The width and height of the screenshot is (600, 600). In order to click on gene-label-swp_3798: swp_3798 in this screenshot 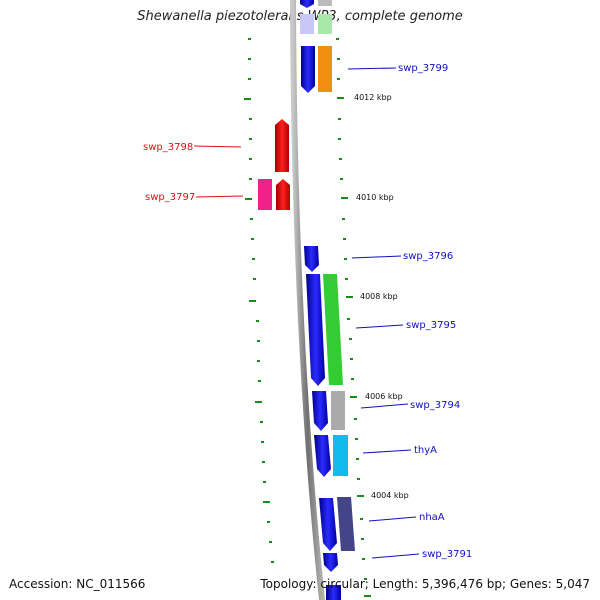, I will do `click(168, 147)`.